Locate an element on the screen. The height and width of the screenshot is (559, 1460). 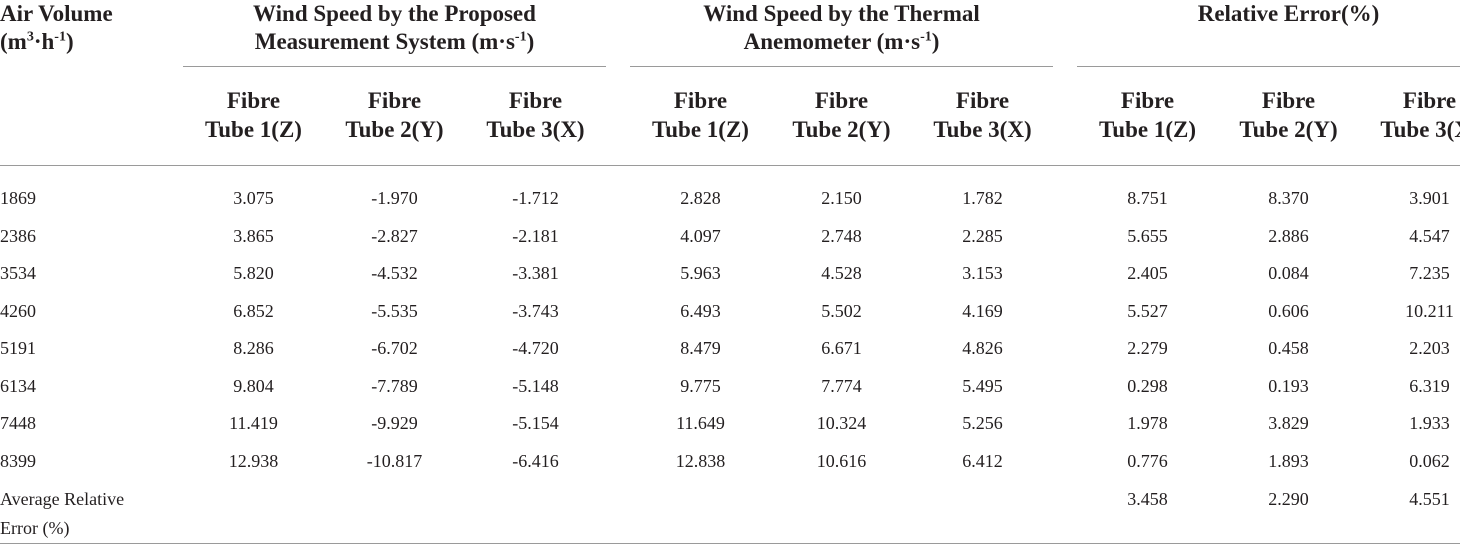
cell-proposed-tube2: -6.702 is located at coordinates (394, 348).